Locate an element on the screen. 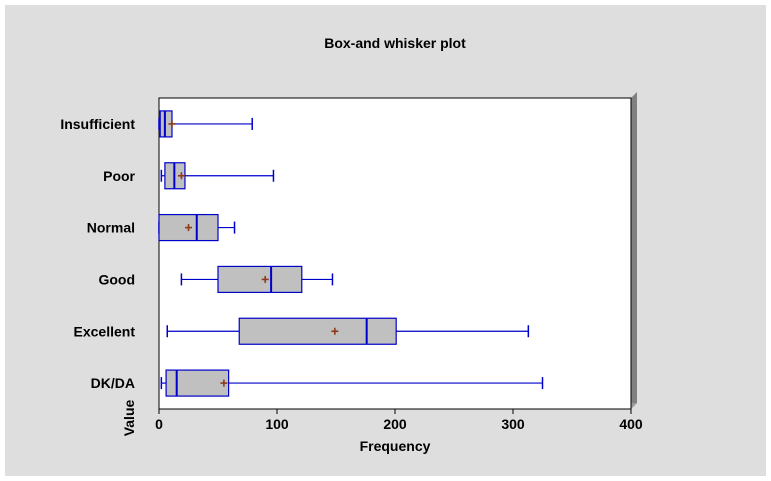 Image resolution: width=771 pixels, height=481 pixels. box-poor is located at coordinates (217, 176).